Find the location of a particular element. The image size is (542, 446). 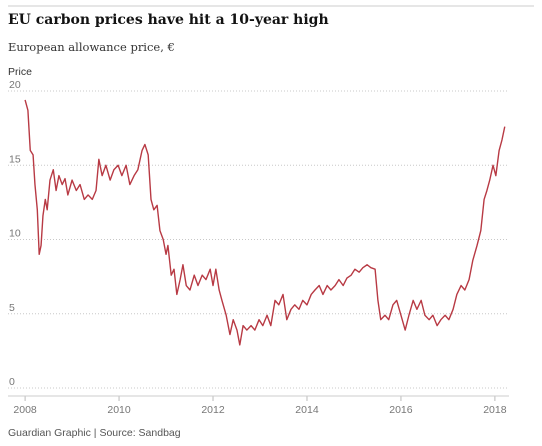

y-tick-label: 20 is located at coordinates (15, 85).